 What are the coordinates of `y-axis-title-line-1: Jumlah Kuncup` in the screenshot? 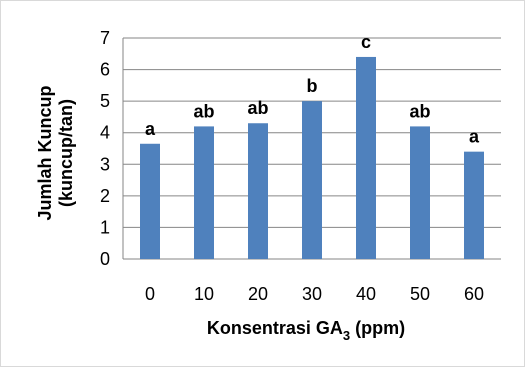 It's located at (45, 152).